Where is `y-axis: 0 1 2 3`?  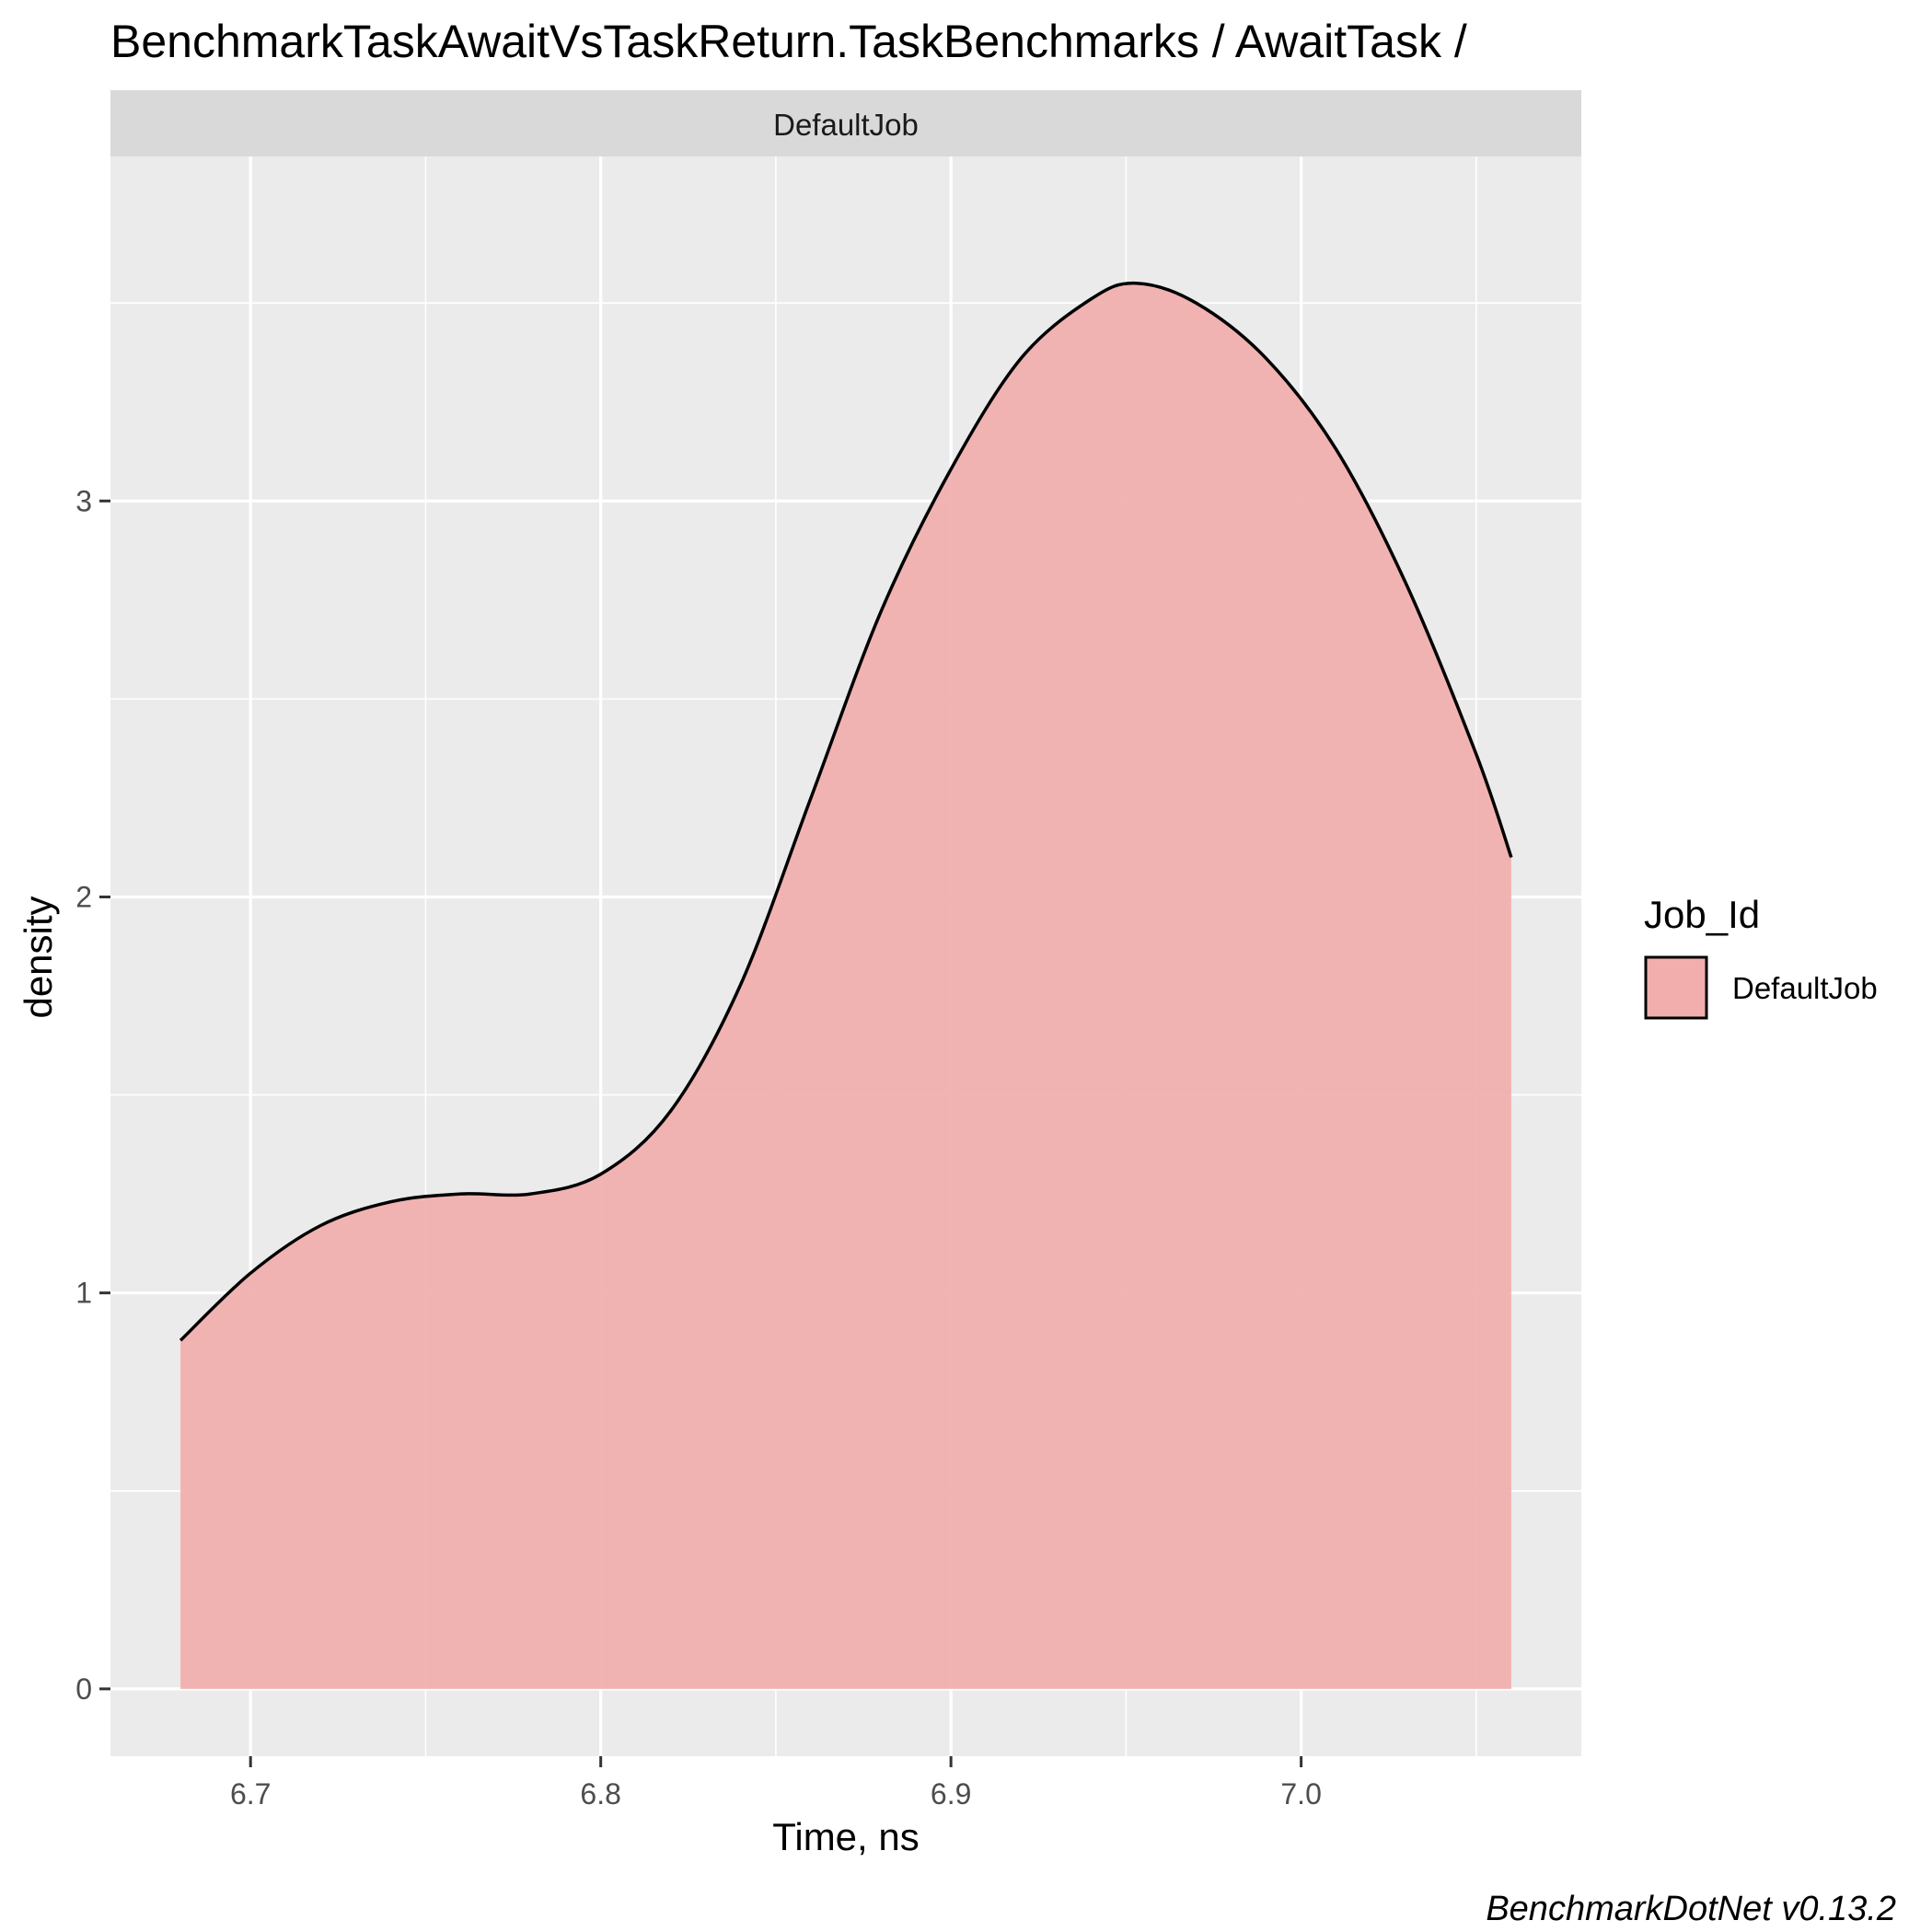 y-axis: 0 1 2 3 is located at coordinates (93, 1095).